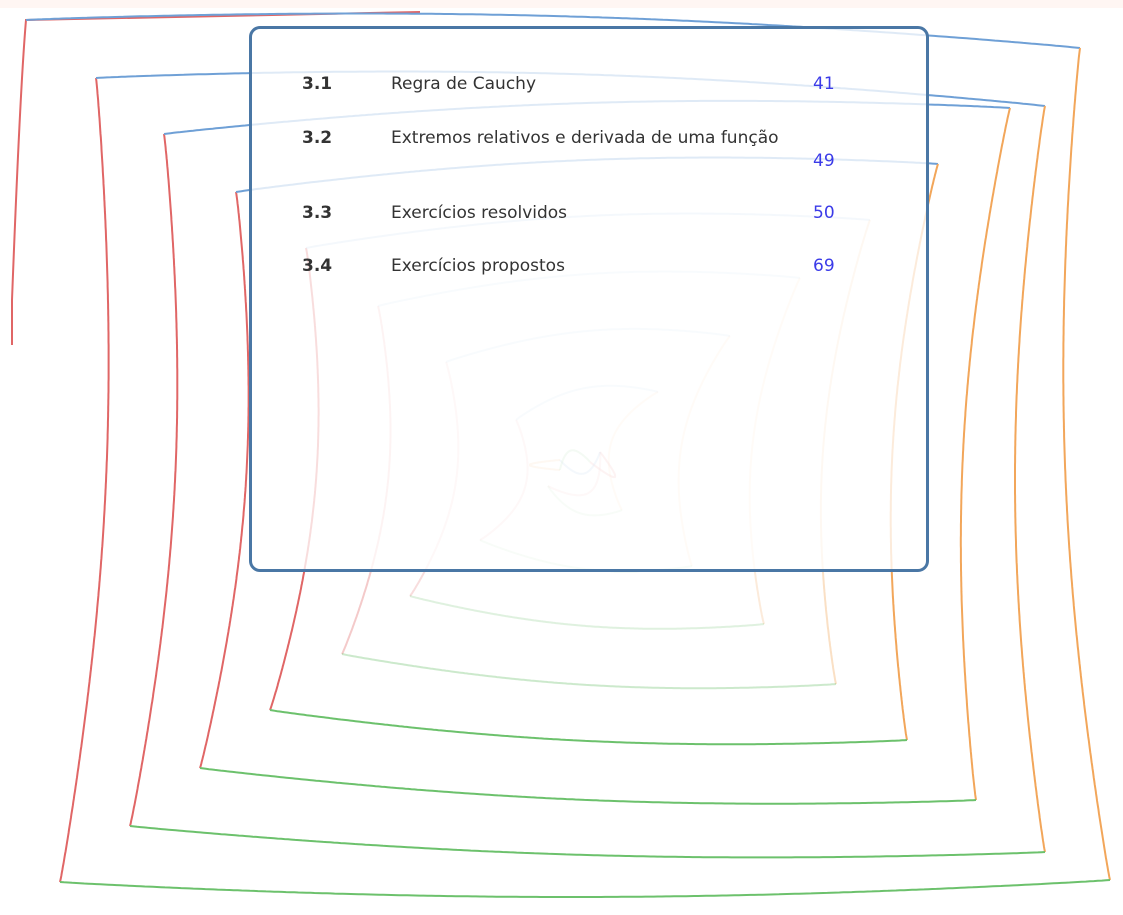 This screenshot has width=1123, height=915. I want to click on toc-entry-title: Regra de Cauchy, so click(464, 84).